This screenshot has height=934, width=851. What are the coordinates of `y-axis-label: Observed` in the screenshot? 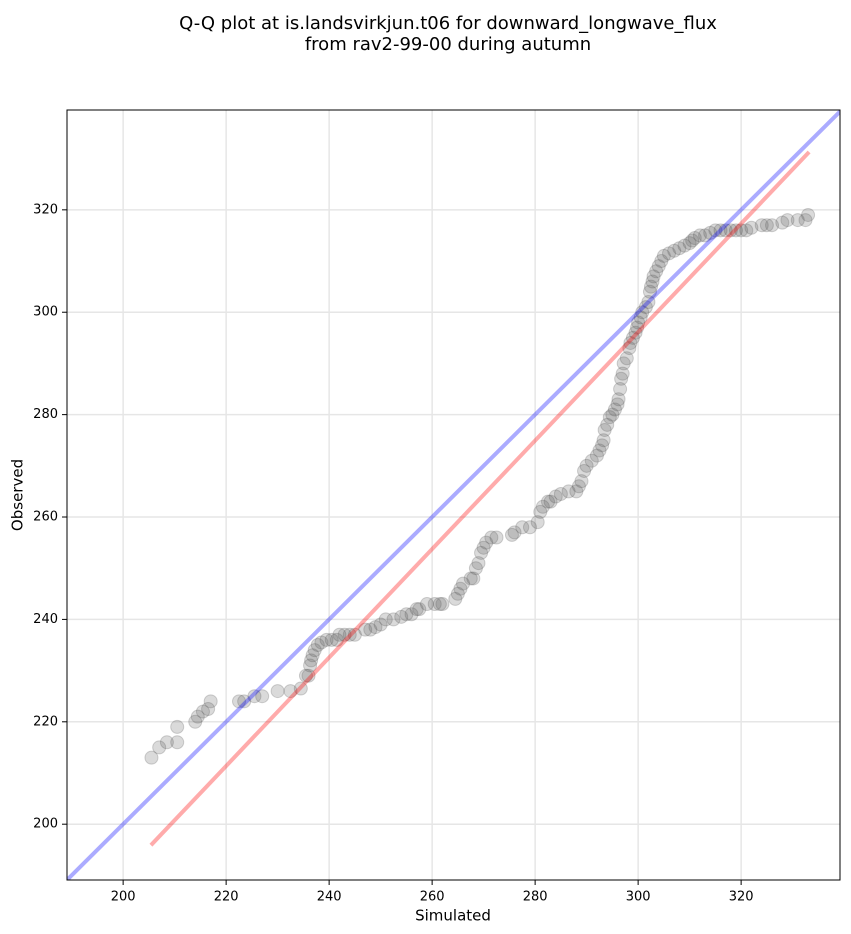 It's located at (18, 495).